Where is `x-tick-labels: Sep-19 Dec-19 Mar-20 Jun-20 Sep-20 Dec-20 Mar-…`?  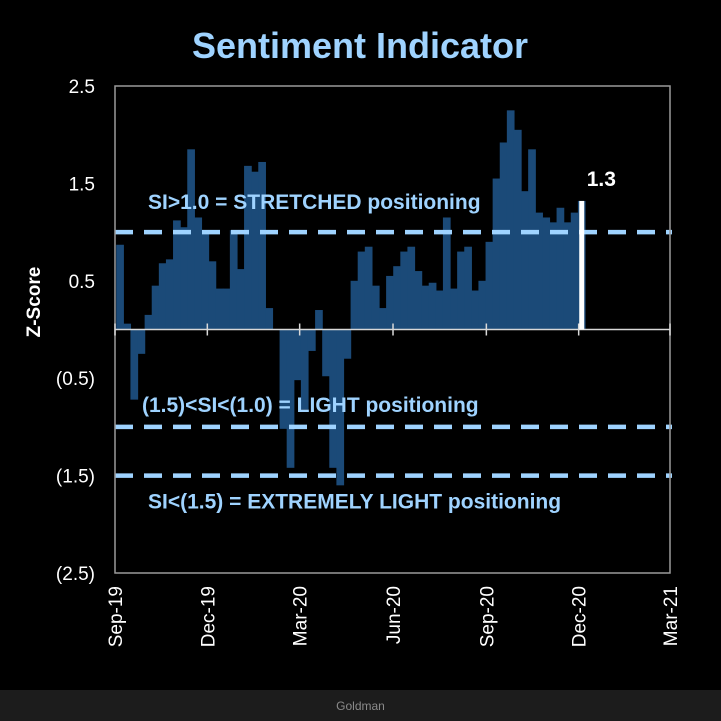 x-tick-labels: Sep-19 Dec-19 Mar-20 Jun-20 Sep-20 Dec-20 Mar-… is located at coordinates (394, 616).